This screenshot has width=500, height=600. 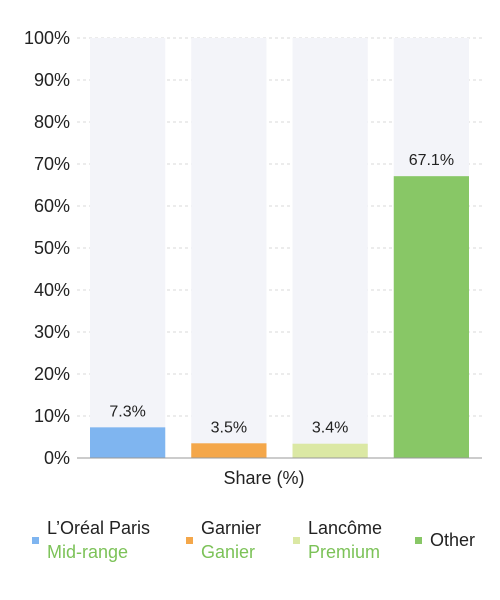 I want to click on y-tick-label: 50%, so click(x=52, y=248).